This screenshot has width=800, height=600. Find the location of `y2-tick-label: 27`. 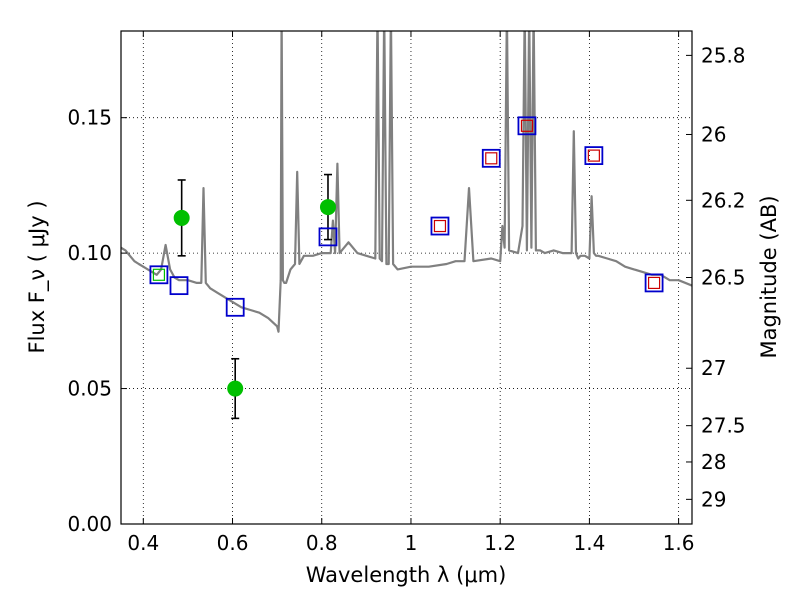

y2-tick-label: 27 is located at coordinates (713, 368).